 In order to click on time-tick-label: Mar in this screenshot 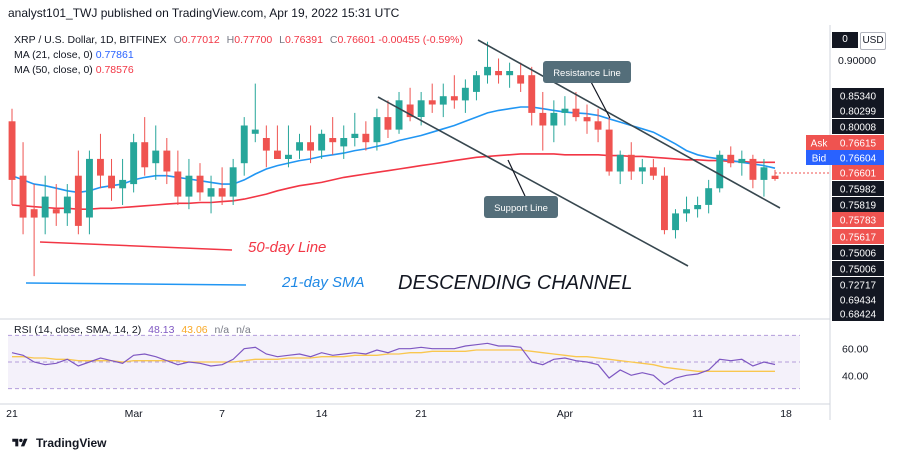, I will do `click(134, 414)`.